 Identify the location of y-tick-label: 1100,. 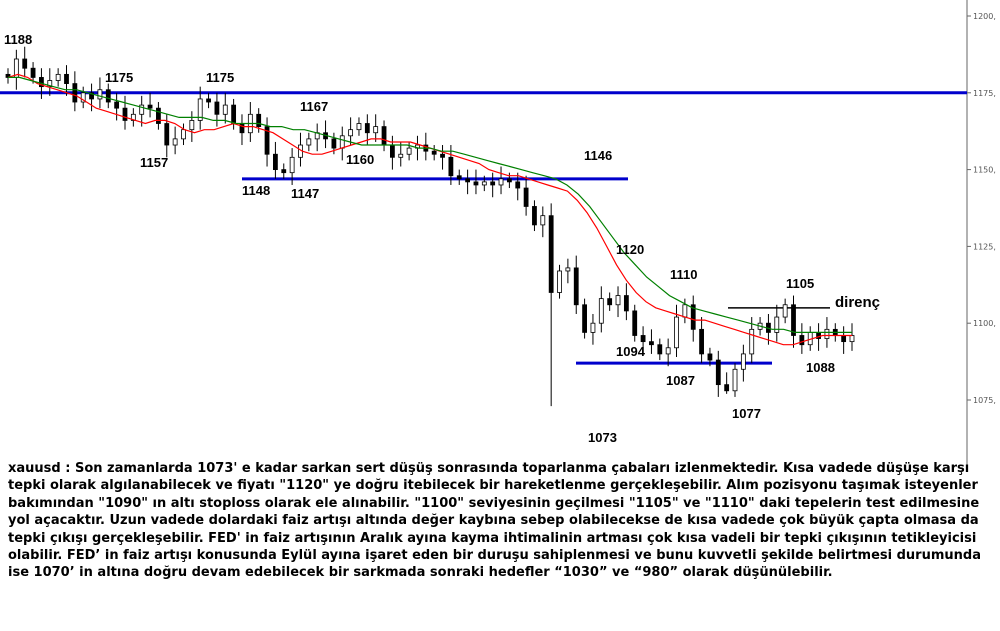
(984, 323).